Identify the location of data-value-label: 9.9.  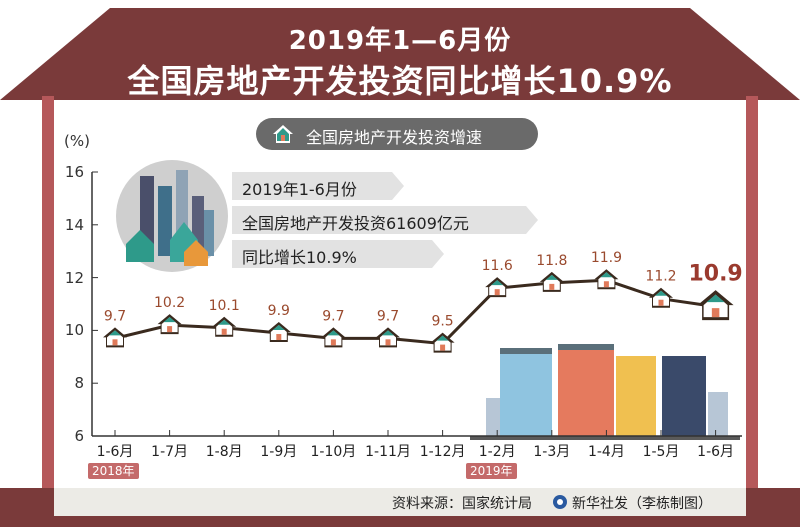
(279, 311).